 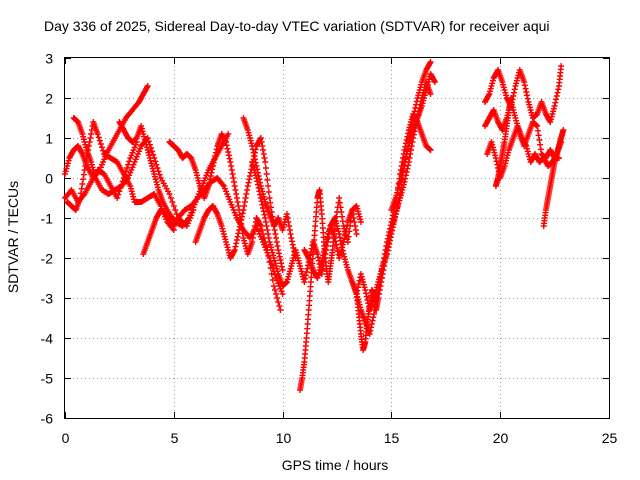 What do you see at coordinates (392, 438) in the screenshot?
I see `x-tick-label: 15` at bounding box center [392, 438].